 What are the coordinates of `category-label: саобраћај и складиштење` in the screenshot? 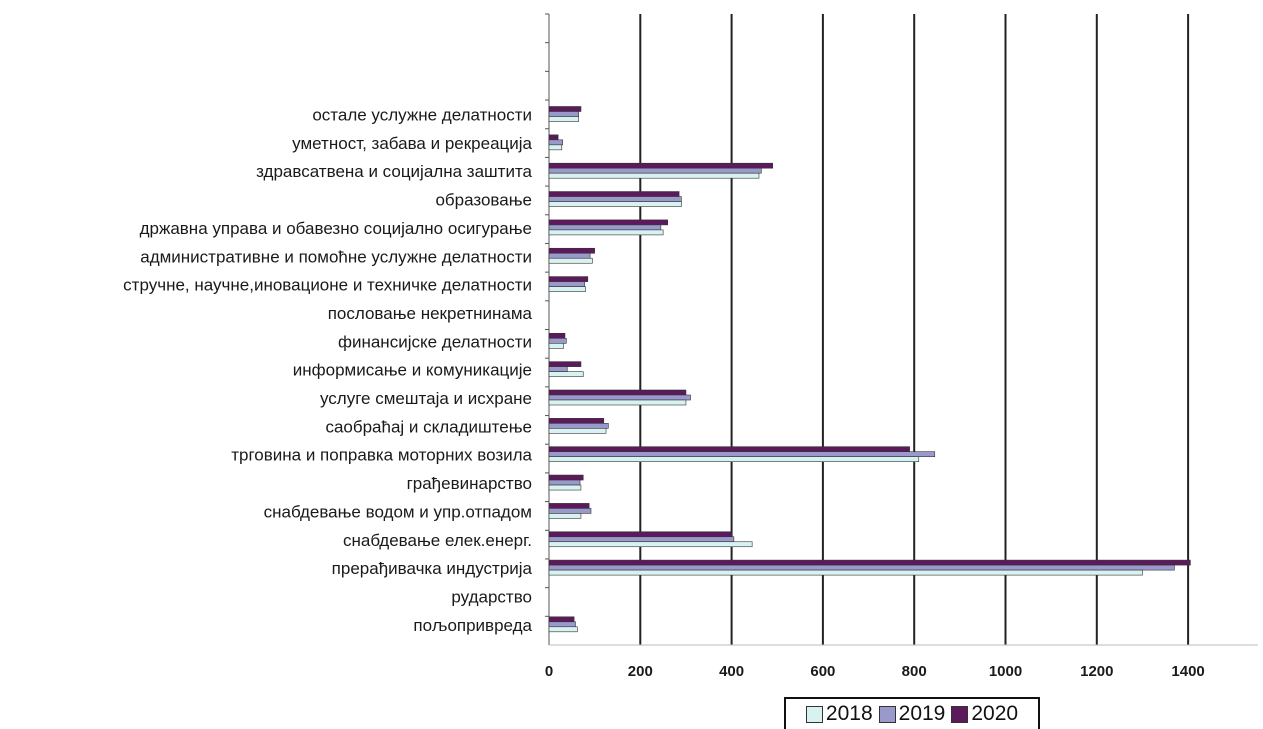 It's located at (428, 426).